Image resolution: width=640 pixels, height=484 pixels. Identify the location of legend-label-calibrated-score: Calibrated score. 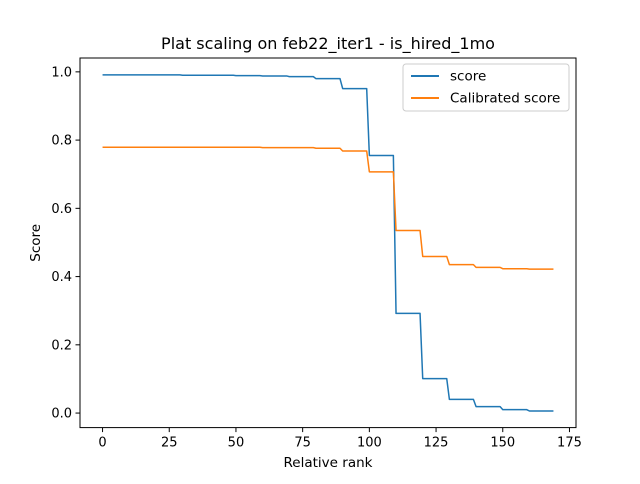
(505, 99).